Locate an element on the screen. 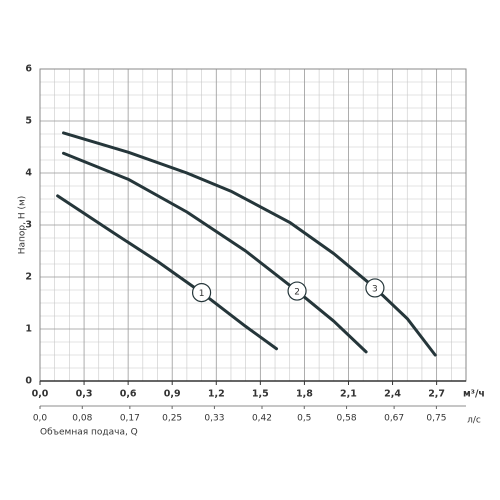 The width and height of the screenshot is (500, 500). y-tick-label: 6 is located at coordinates (28, 69).